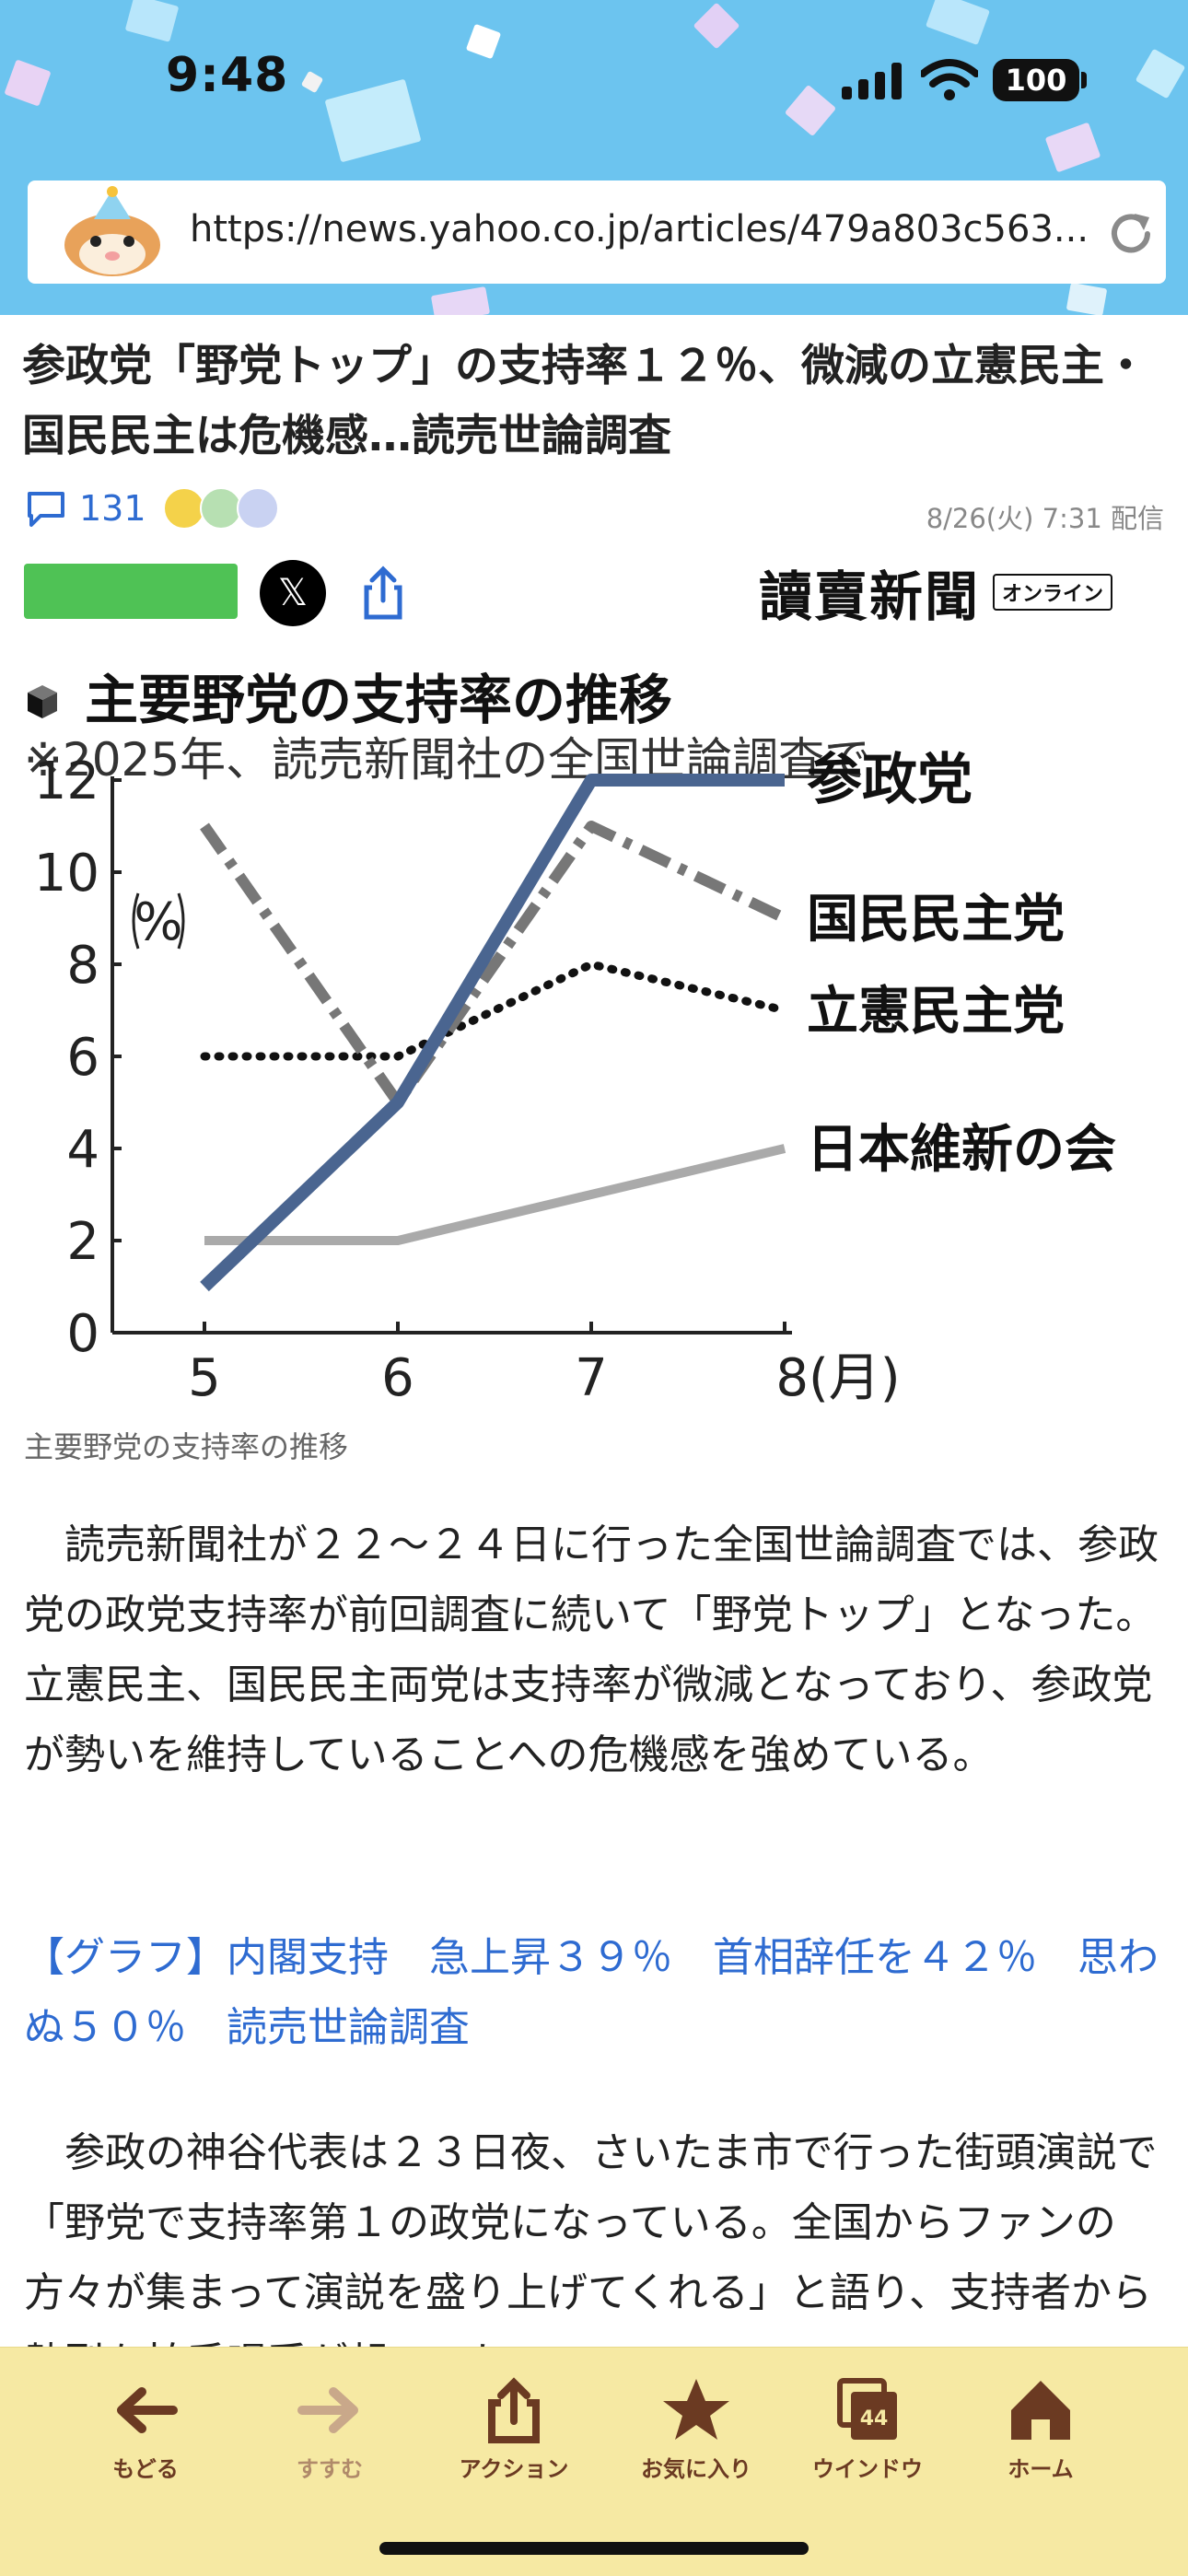 Image resolution: width=1188 pixels, height=2576 pixels. Describe the element at coordinates (696, 2469) in the screenshot. I see `favorites-label: お気に入り` at that location.